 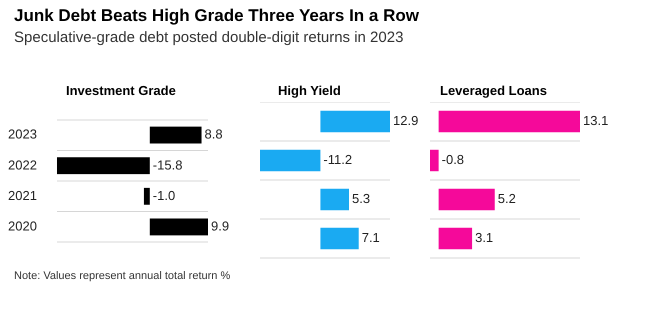 What do you see at coordinates (595, 120) in the screenshot?
I see `data-label: 13.1` at bounding box center [595, 120].